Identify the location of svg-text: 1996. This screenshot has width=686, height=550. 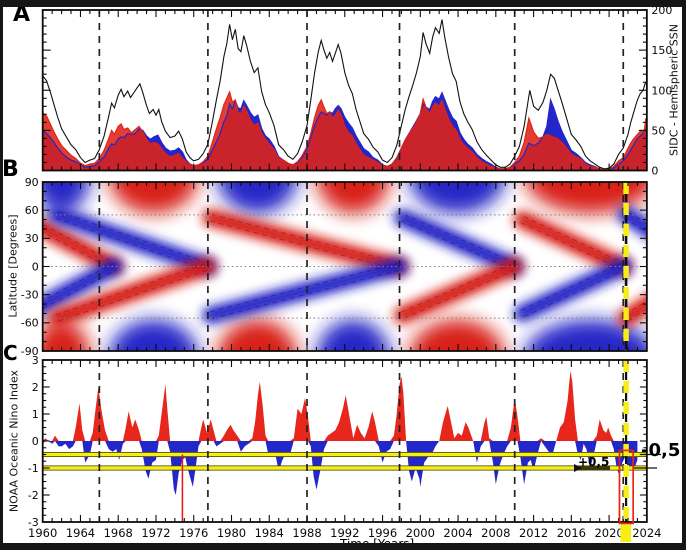
(382, 533).